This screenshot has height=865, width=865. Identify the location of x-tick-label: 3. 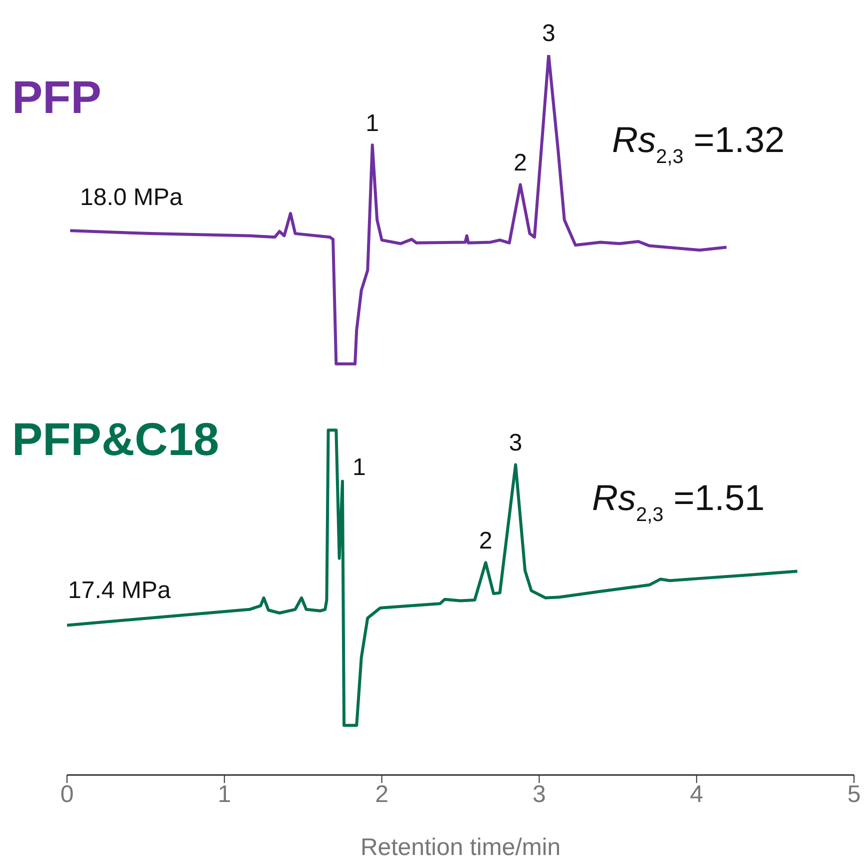
(539, 794).